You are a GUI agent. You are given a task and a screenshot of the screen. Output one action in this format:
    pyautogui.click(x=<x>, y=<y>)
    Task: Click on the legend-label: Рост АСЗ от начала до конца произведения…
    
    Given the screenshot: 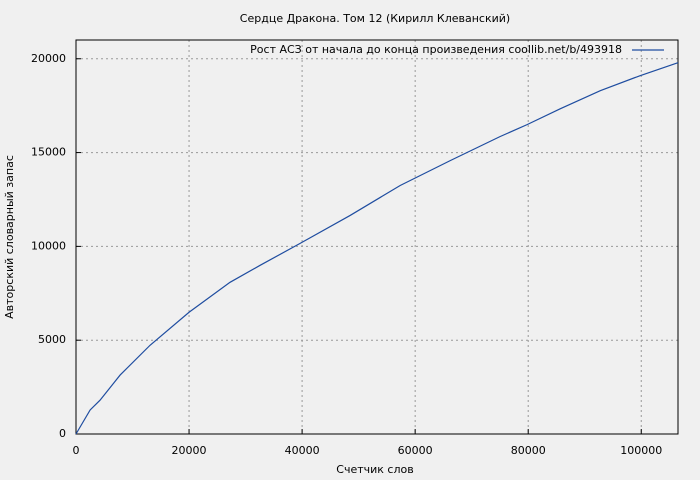 What is the action you would take?
    pyautogui.click(x=436, y=49)
    